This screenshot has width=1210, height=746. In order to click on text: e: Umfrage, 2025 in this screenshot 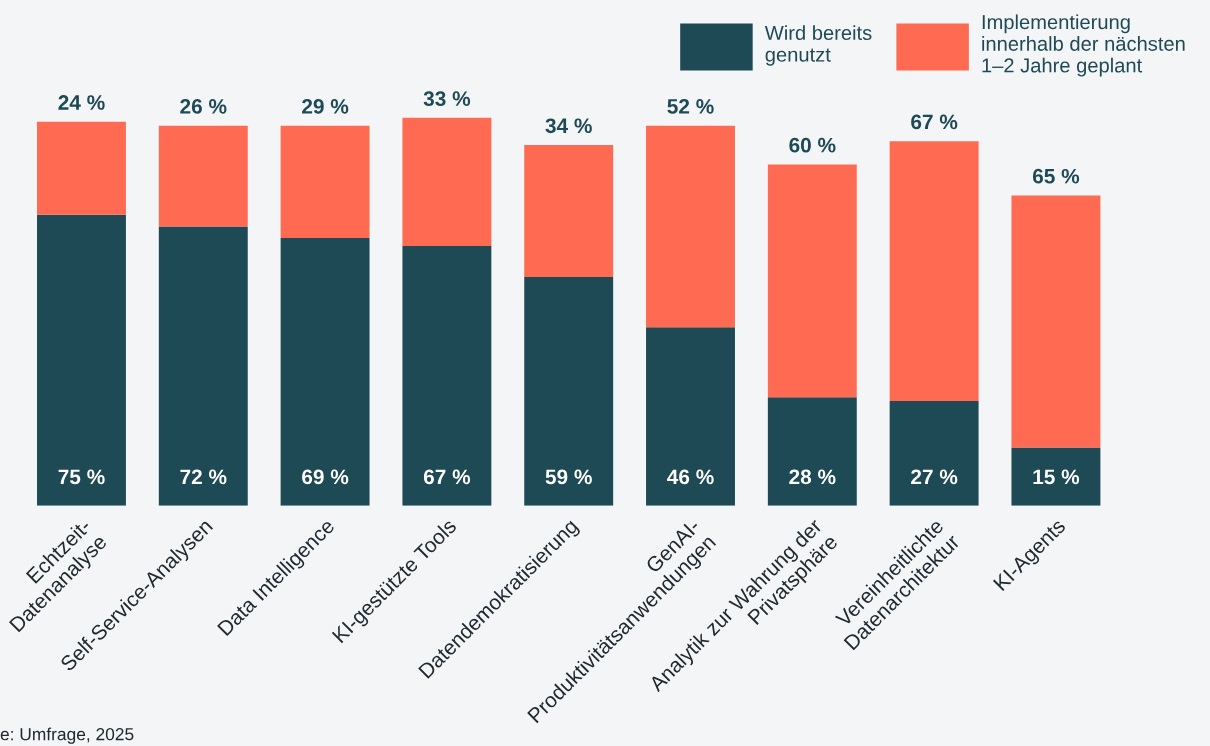, I will do `click(67, 735)`.